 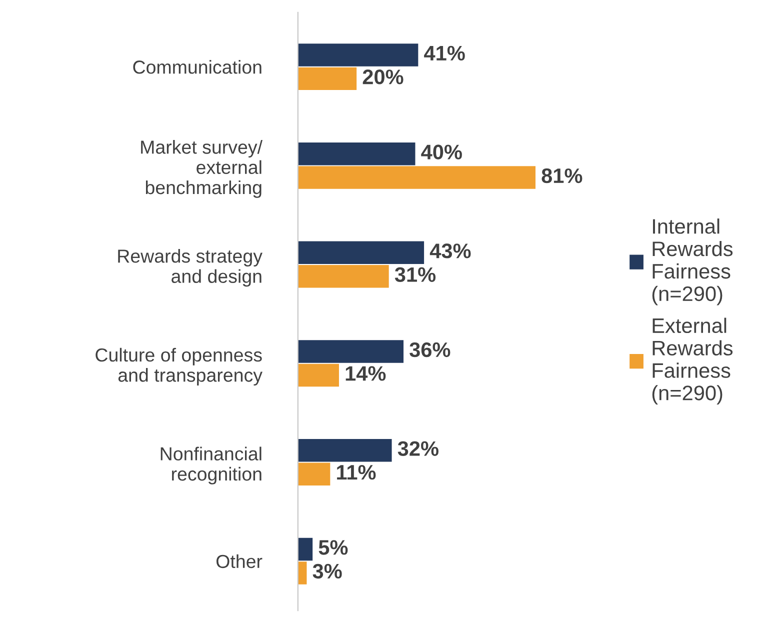 What do you see at coordinates (211, 465) in the screenshot?
I see `y-tick-label: Nonfinancial recognition` at bounding box center [211, 465].